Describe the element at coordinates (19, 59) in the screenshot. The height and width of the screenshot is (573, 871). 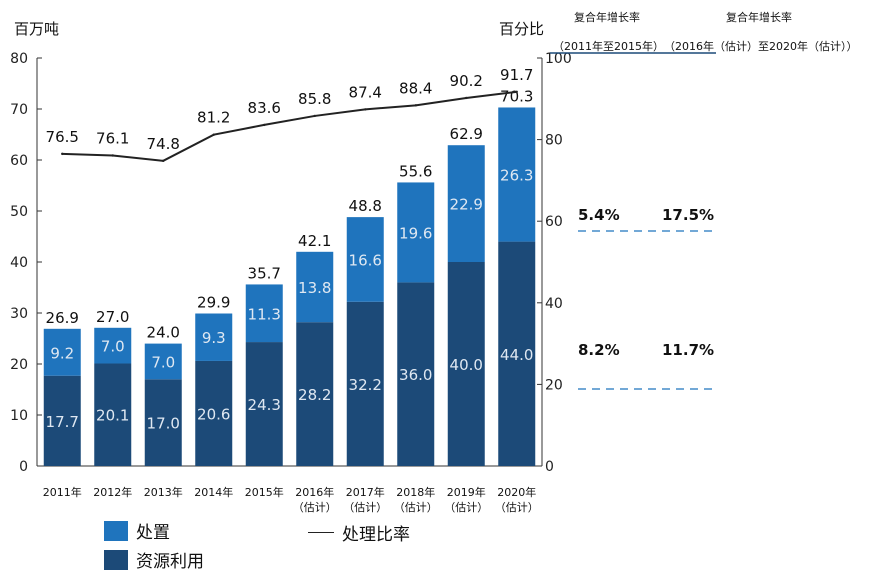
I see `left-axis-tick-label: 80` at that location.